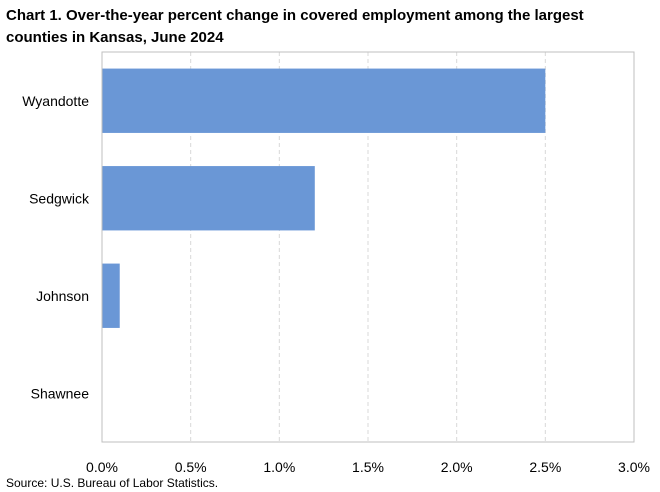  I want to click on x-tick-label: 1.0%, so click(279, 467).